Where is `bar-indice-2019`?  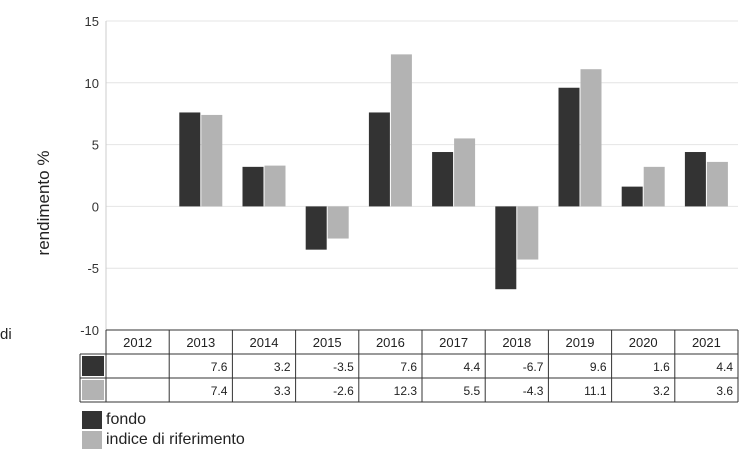 bar-indice-2019 is located at coordinates (591, 138).